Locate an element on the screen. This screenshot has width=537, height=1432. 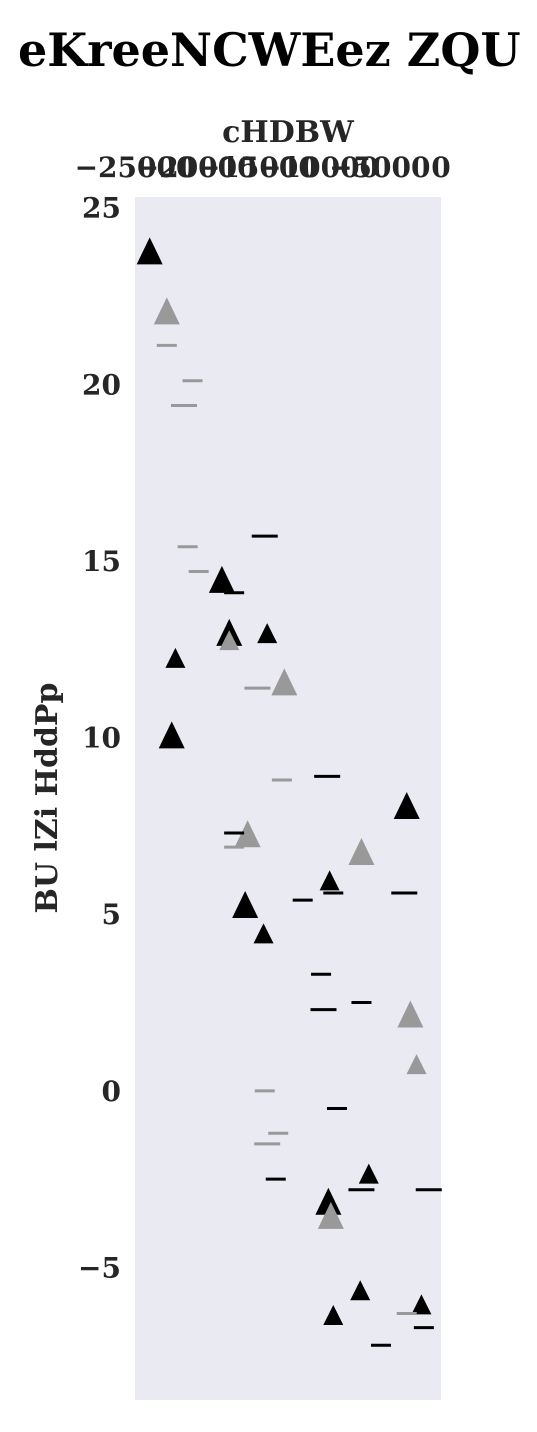
x-tick-label: −20000 is located at coordinates (196, 167).